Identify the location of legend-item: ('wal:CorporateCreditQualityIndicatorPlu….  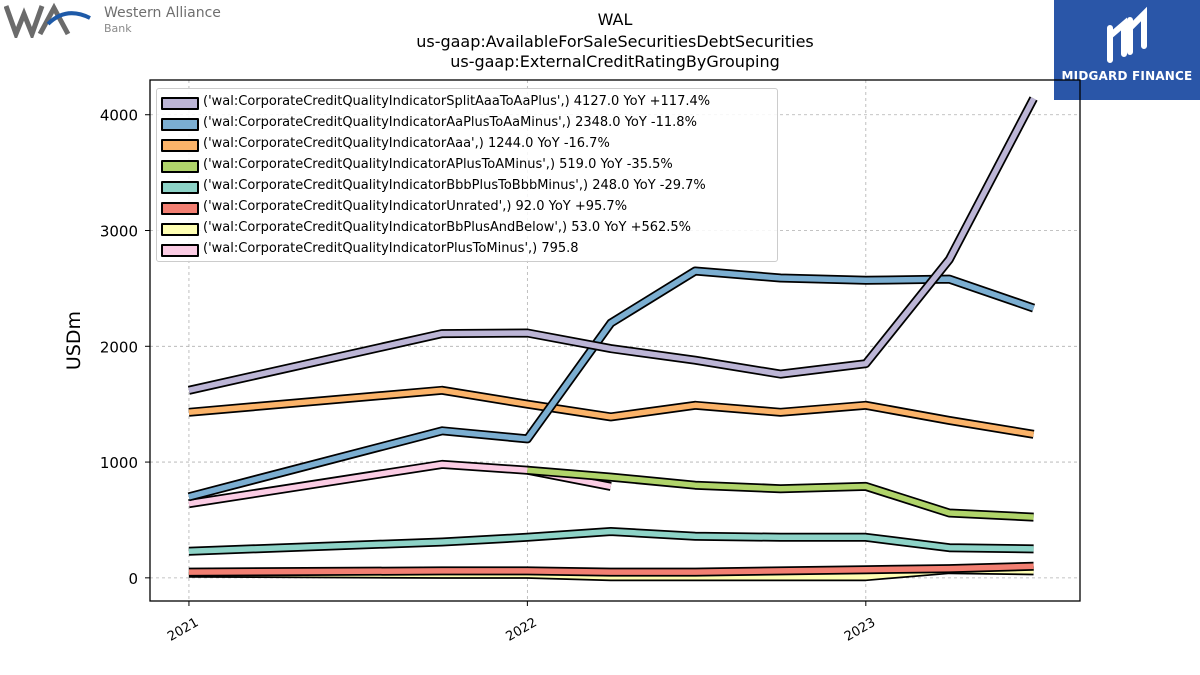
(467, 249).